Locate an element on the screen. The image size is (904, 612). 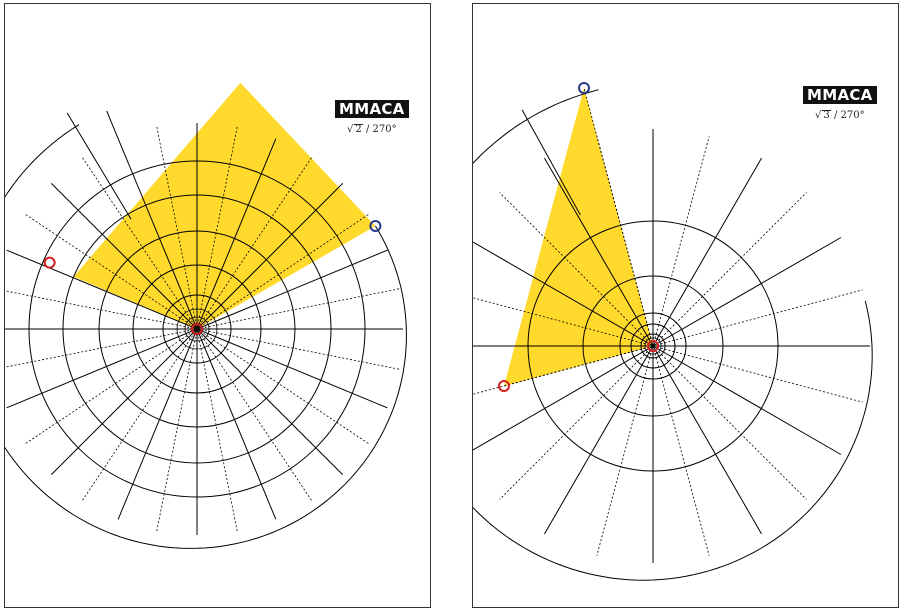
ratio-radical: 3 is located at coordinates (826, 115).